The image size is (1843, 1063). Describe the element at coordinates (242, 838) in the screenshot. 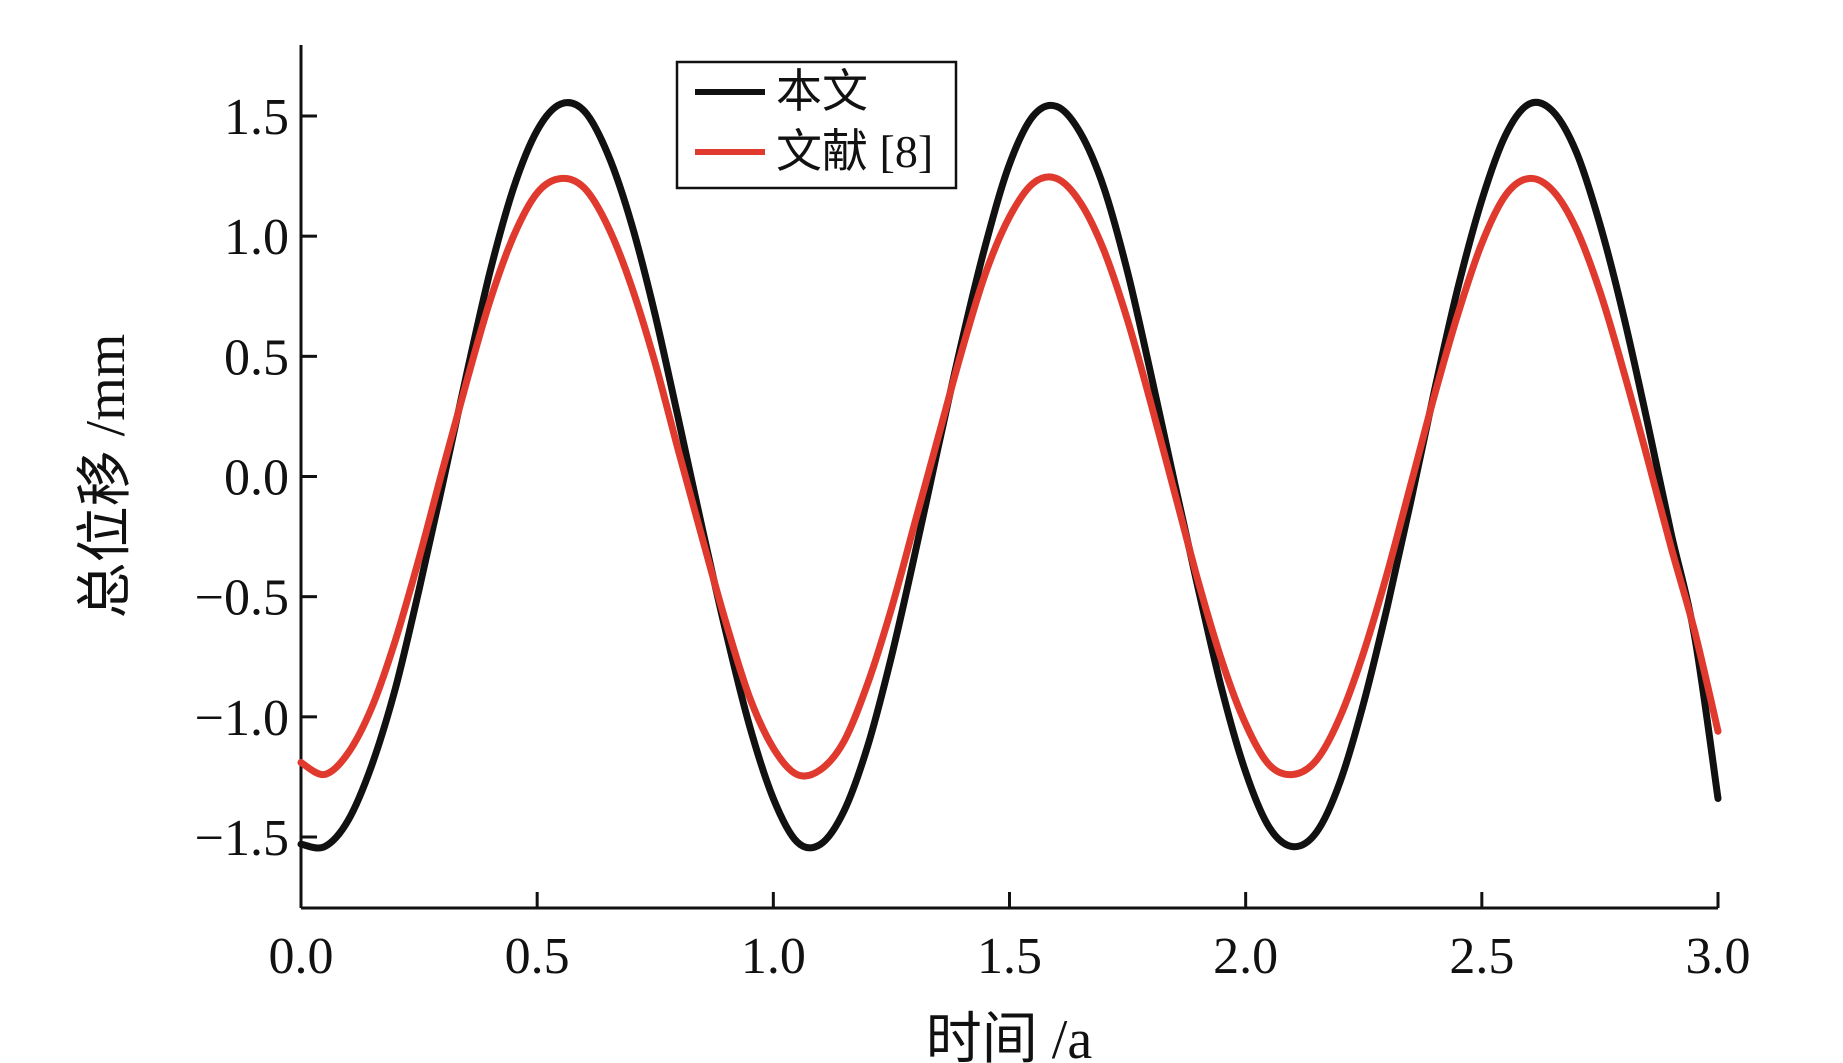

I see `y-tick-label: −1.5` at that location.